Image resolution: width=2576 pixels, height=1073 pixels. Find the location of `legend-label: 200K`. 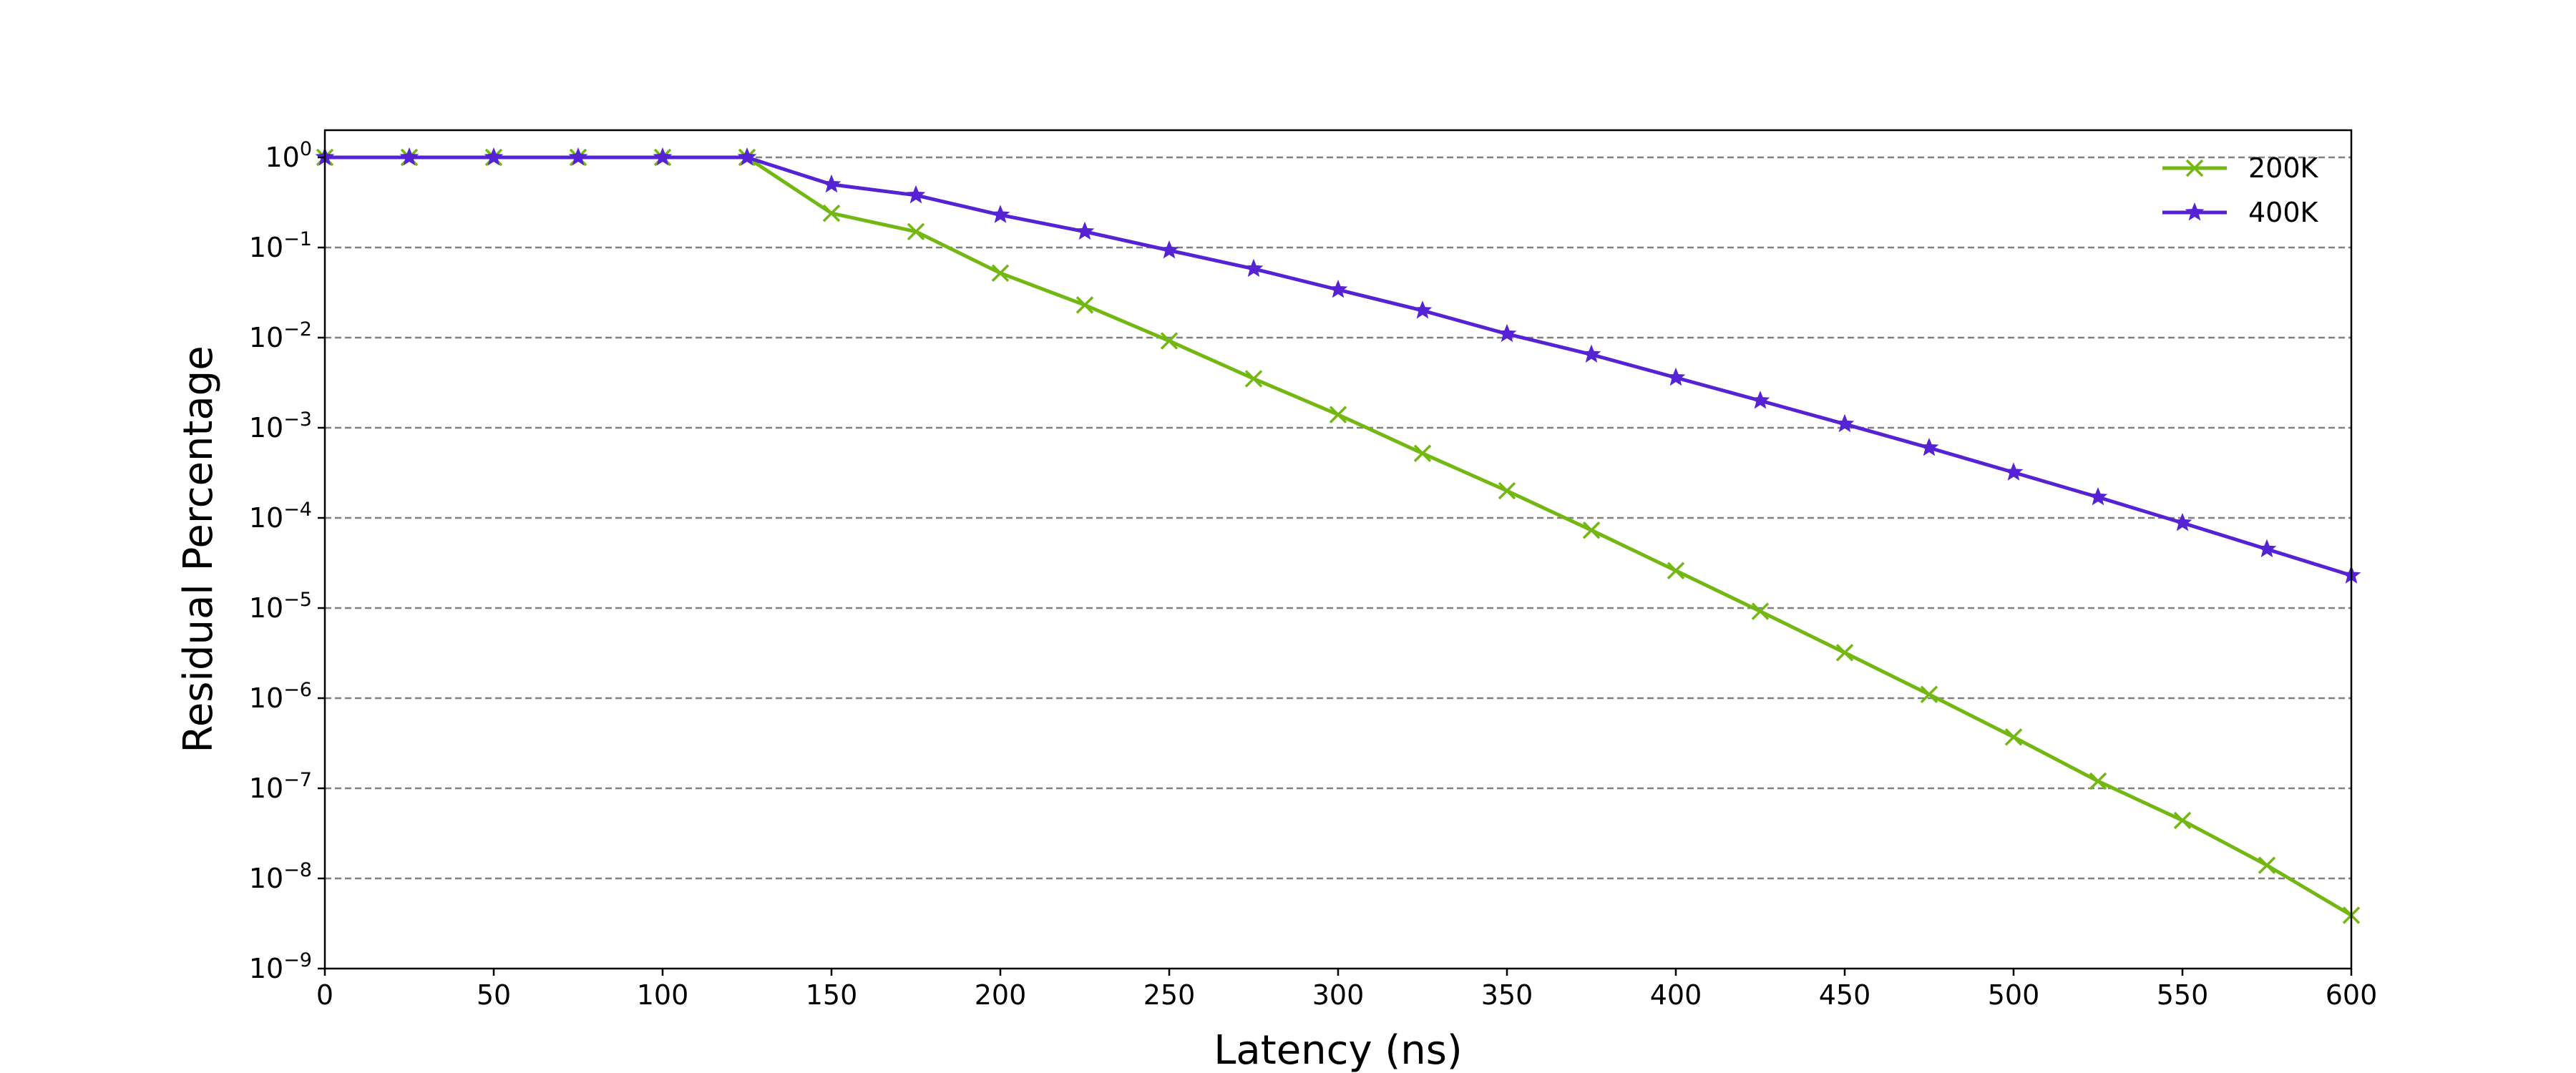

legend-label: 200K is located at coordinates (2283, 168).